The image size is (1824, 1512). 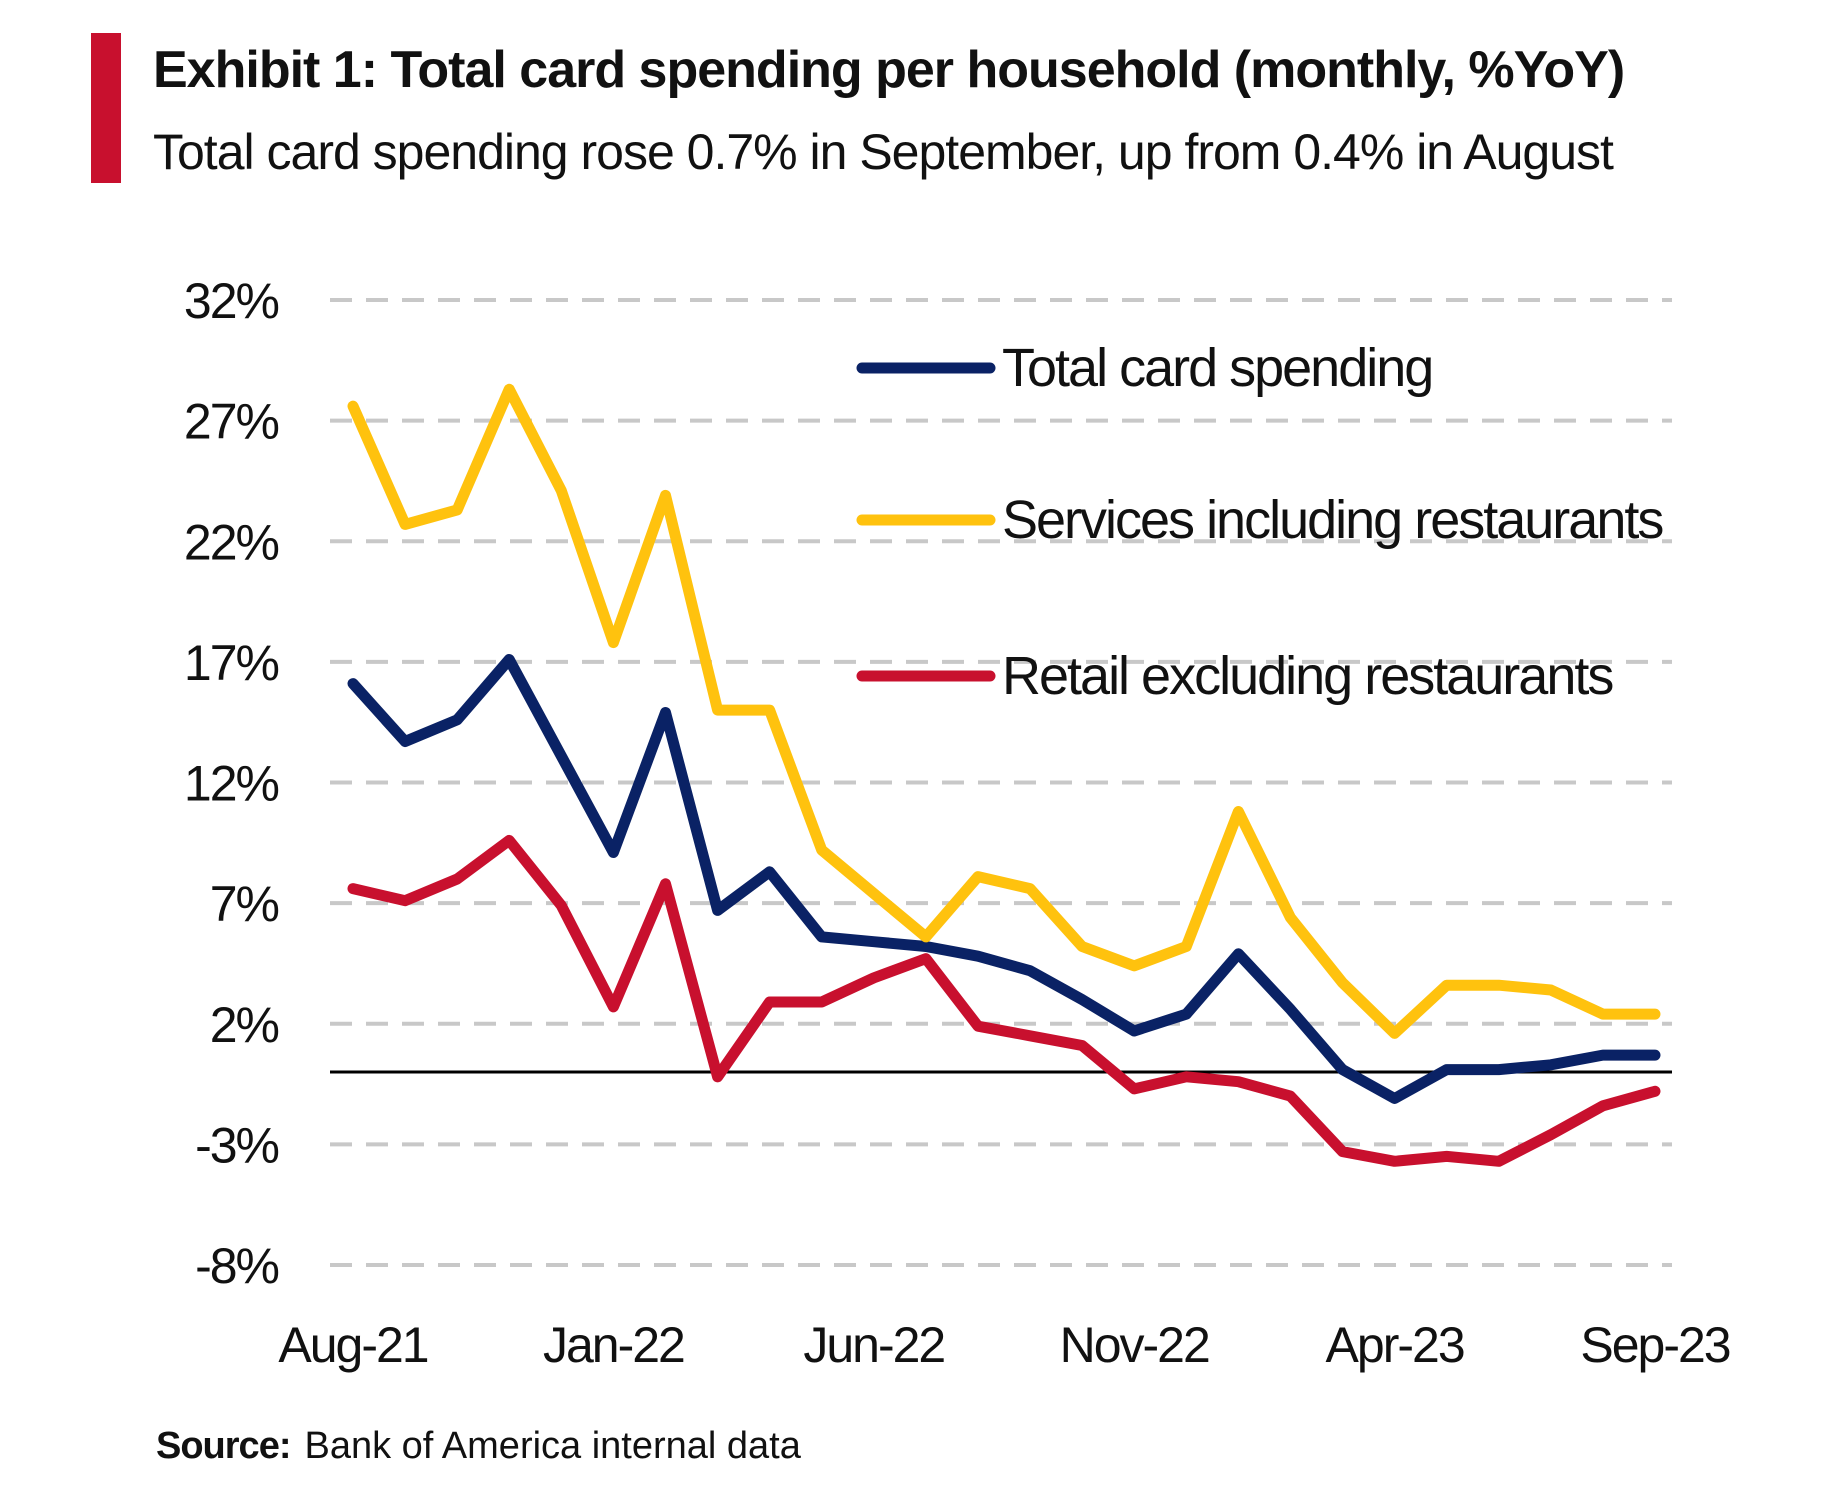 I want to click on legend-label: Total card spending, so click(x=1217, y=368).